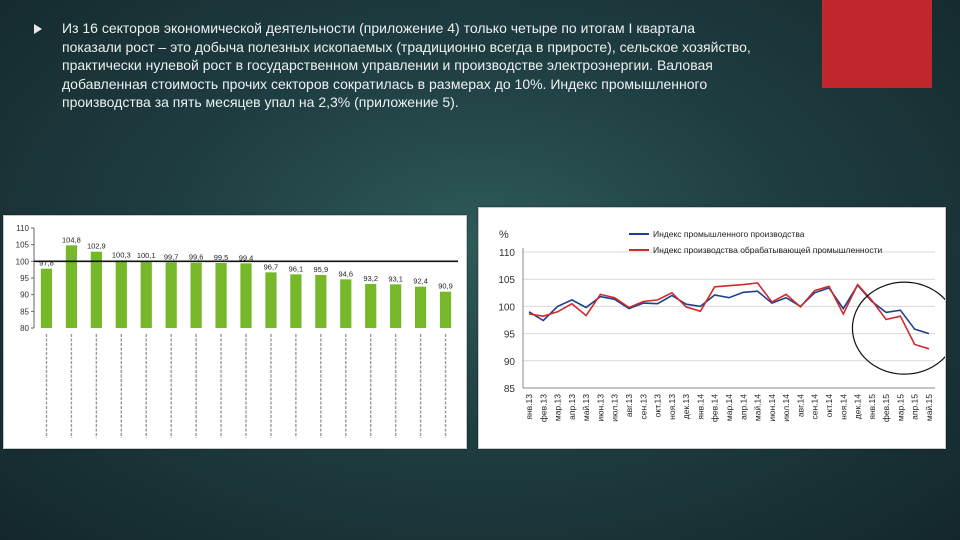 The width and height of the screenshot is (960, 540). What do you see at coordinates (246, 257) in the screenshot?
I see `bar-value-label: 99,4` at bounding box center [246, 257].